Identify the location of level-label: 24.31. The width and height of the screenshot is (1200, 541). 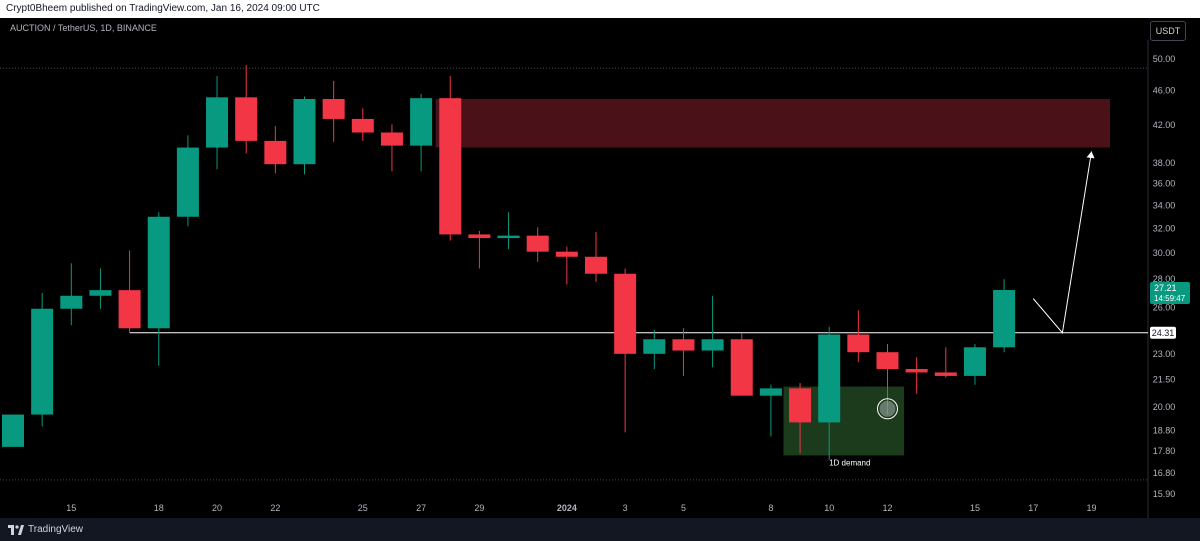
(1163, 333).